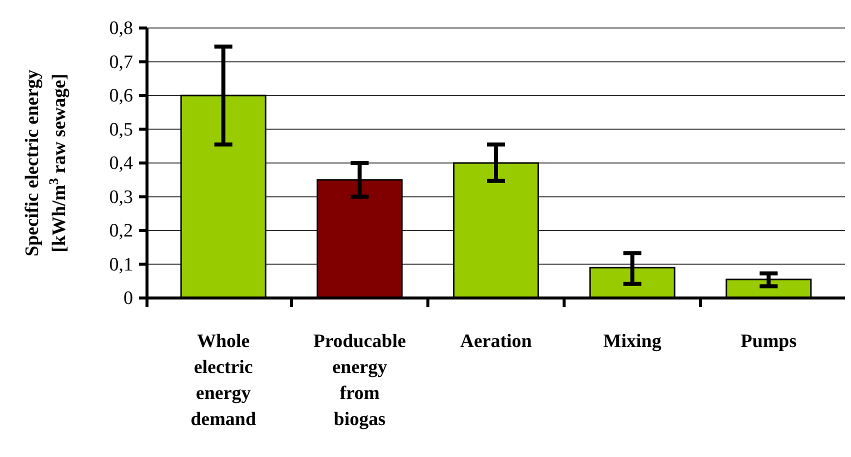 Image resolution: width=851 pixels, height=457 pixels. Describe the element at coordinates (121, 231) in the screenshot. I see `y-tick-label: 0,2` at that location.